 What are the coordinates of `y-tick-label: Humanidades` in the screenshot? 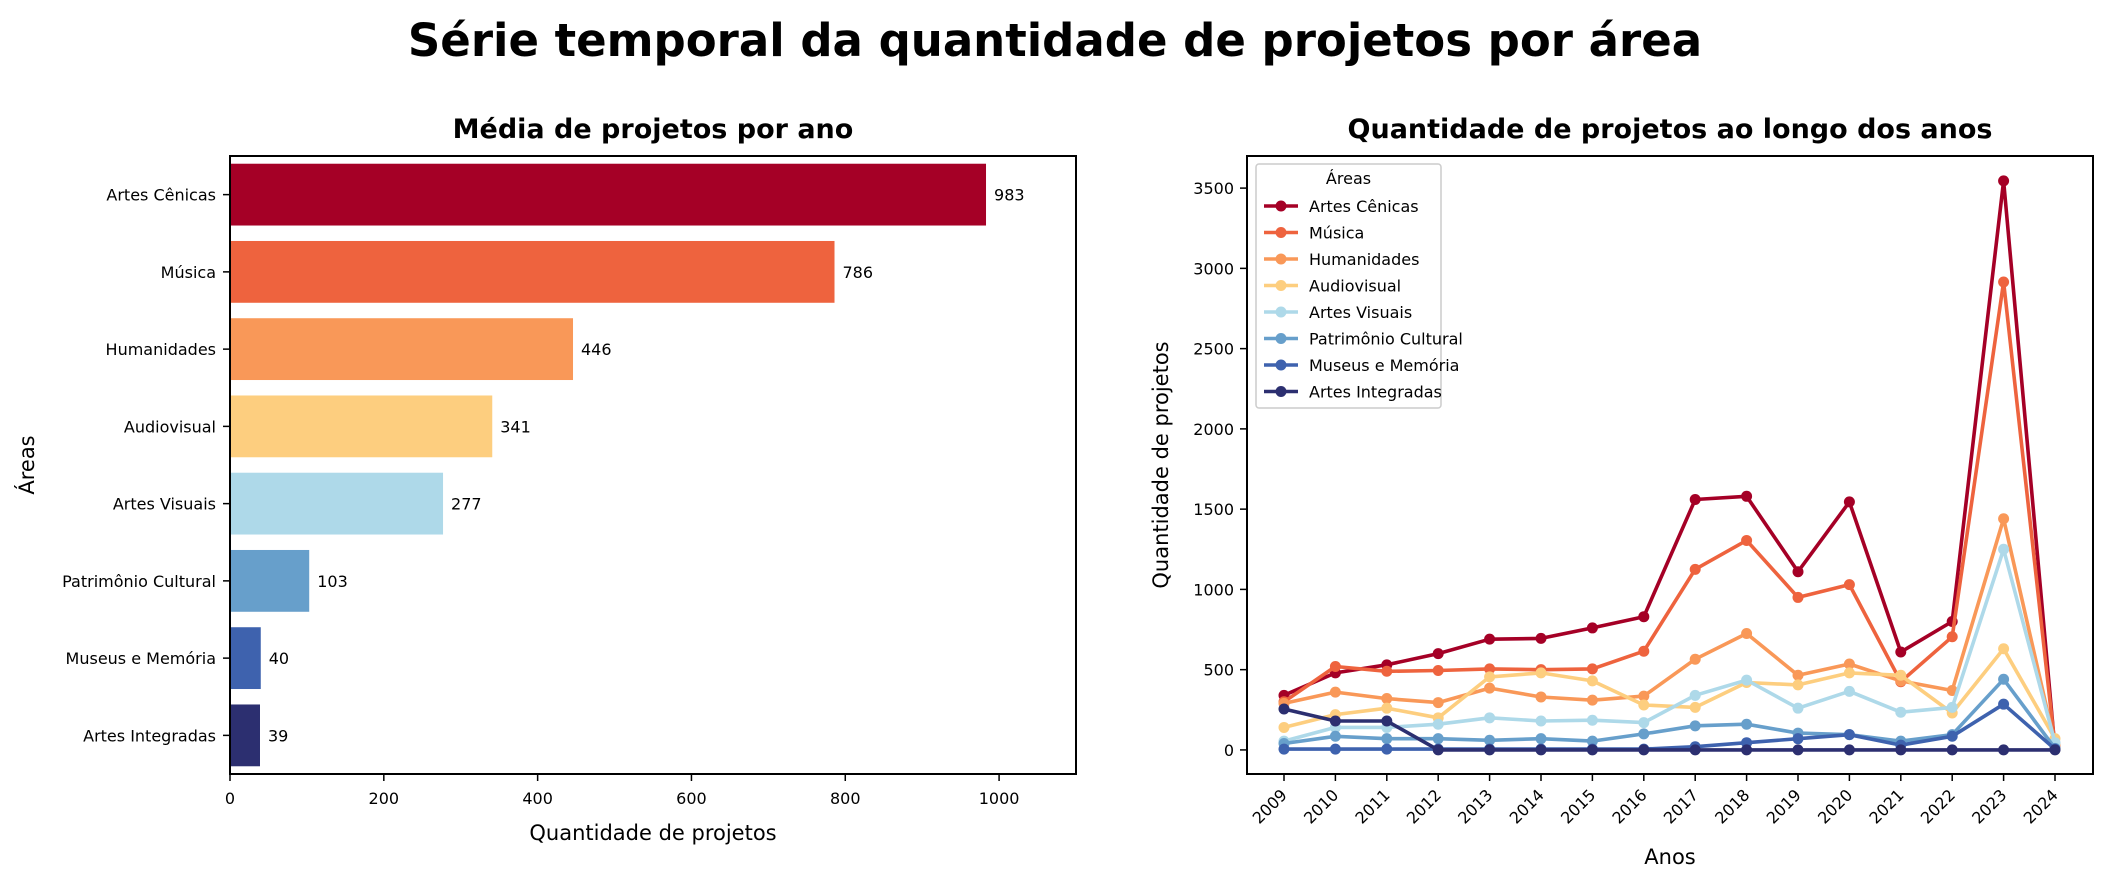 It's located at (161, 349).